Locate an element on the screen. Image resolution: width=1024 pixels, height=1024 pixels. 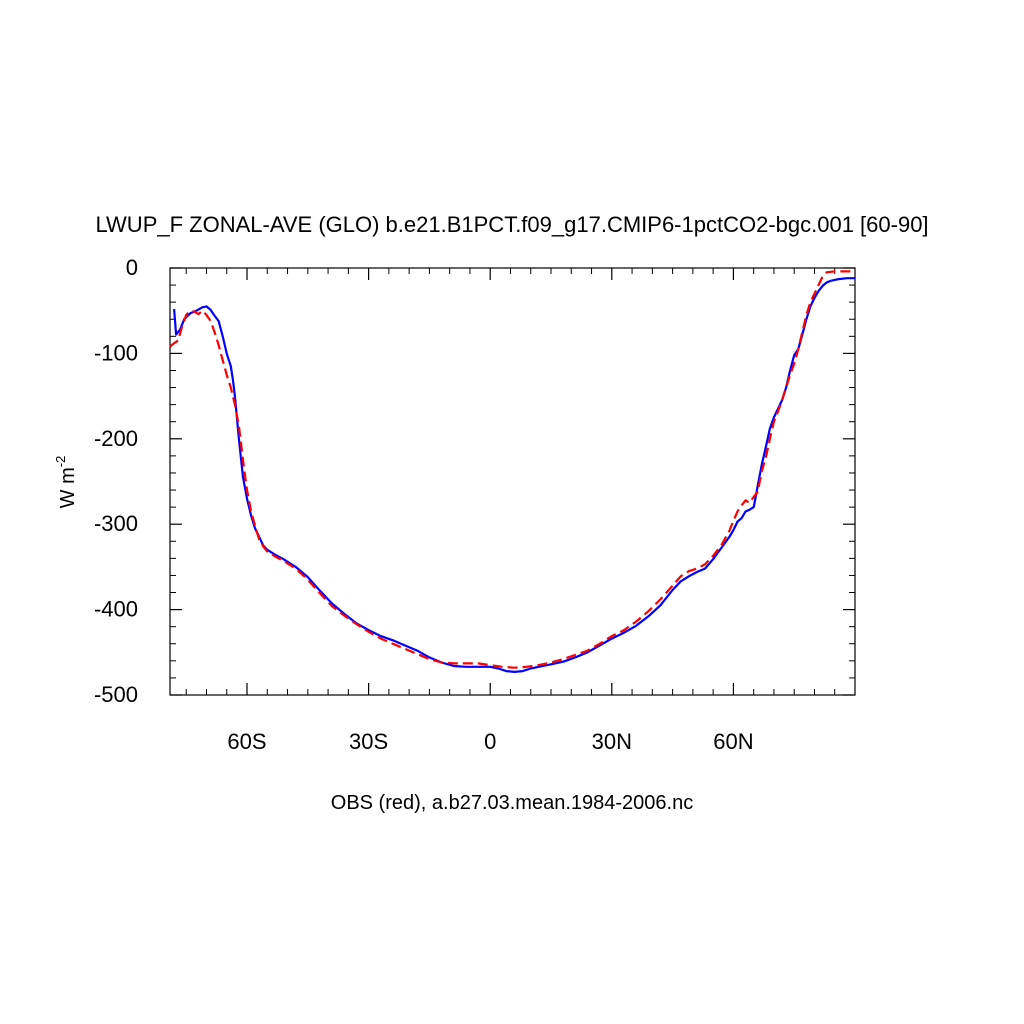
y-axis-label: W m-2 is located at coordinates (66, 482).